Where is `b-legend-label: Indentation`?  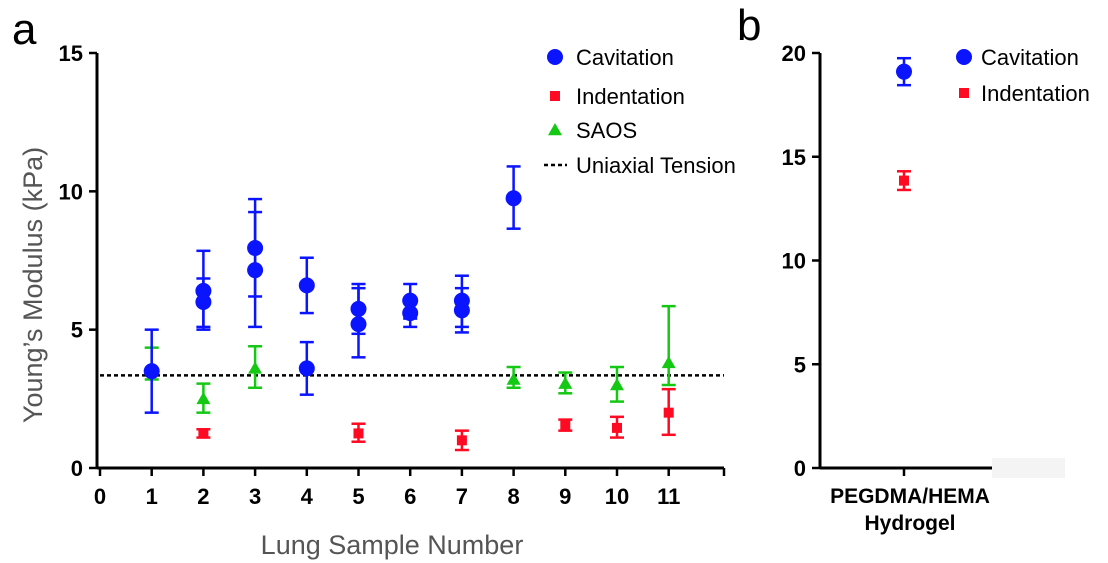 b-legend-label: Indentation is located at coordinates (1035, 93).